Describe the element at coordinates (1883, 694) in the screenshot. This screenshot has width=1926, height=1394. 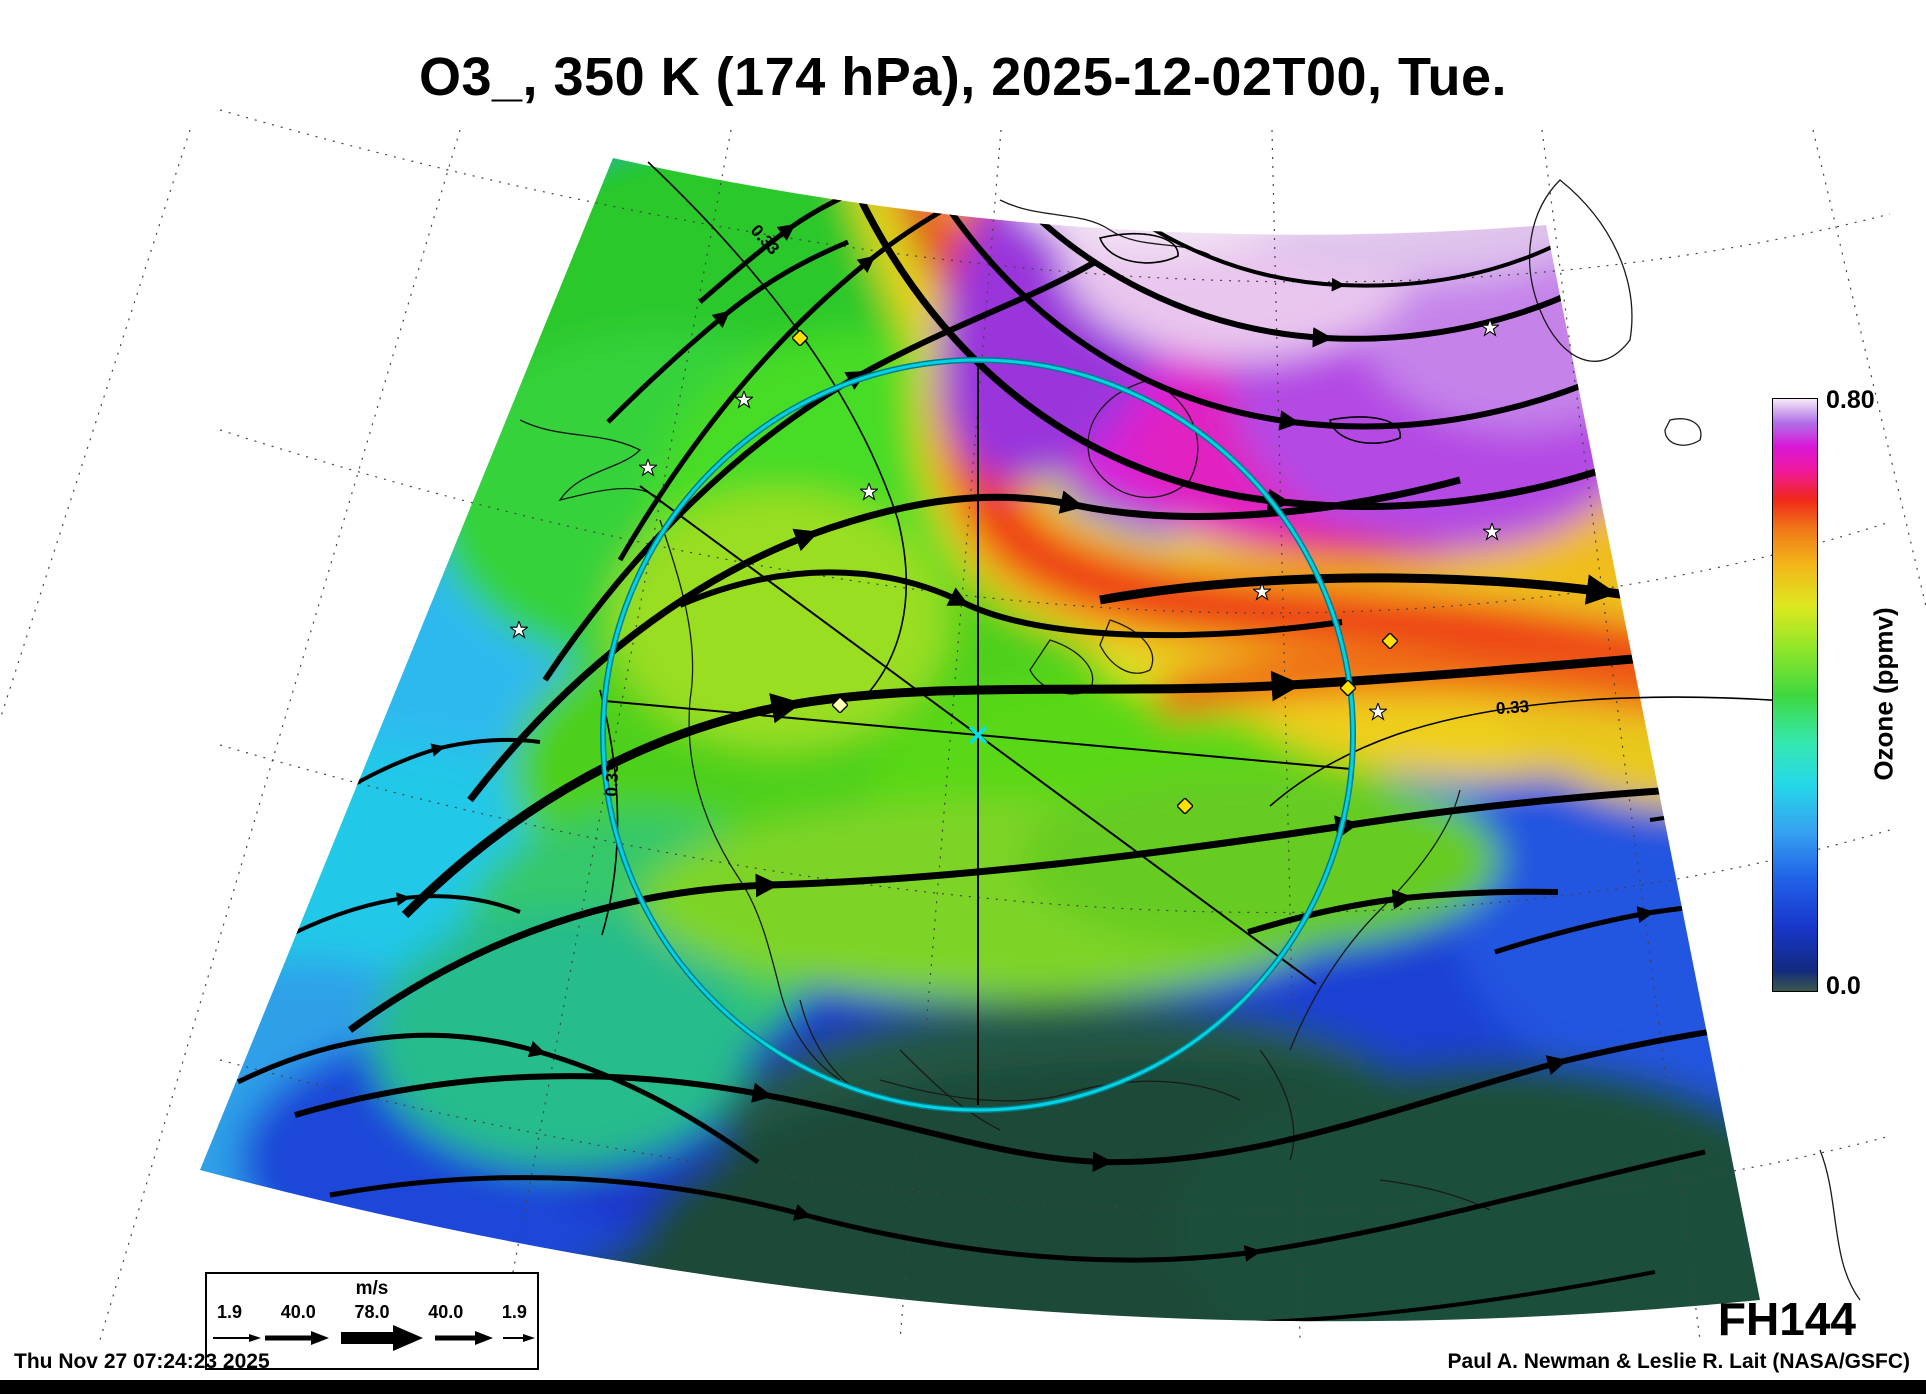
I see `colorbar-axis-label: Ozone (ppmv)` at that location.